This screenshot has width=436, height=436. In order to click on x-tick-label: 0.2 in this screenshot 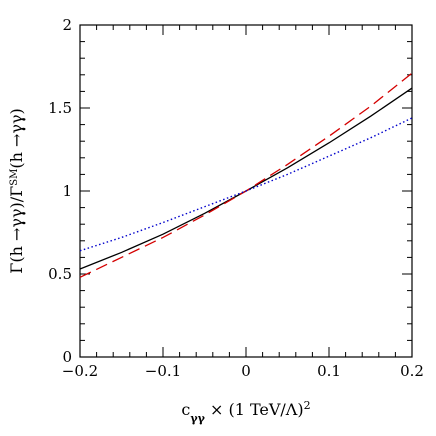, I will do `click(412, 371)`.